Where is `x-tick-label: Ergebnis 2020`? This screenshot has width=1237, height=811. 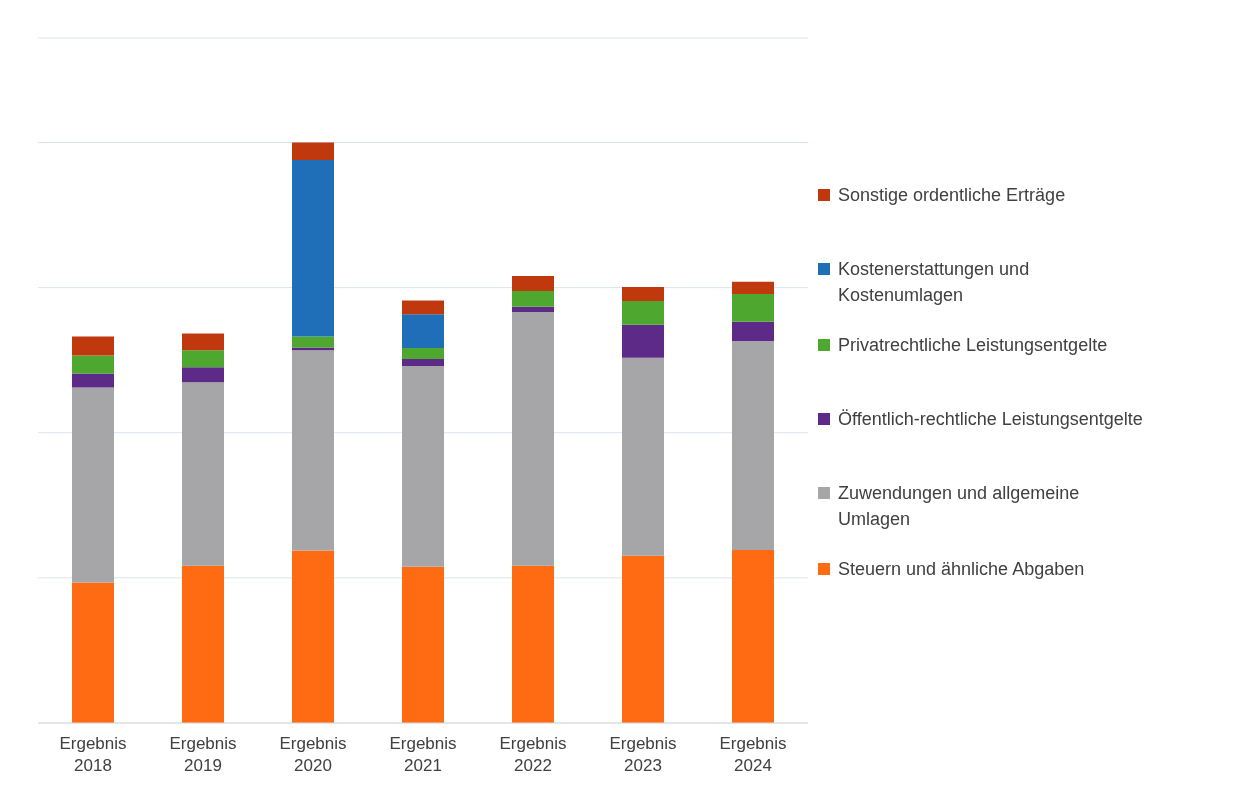
x-tick-label: Ergebnis 2020 is located at coordinates (313, 754).